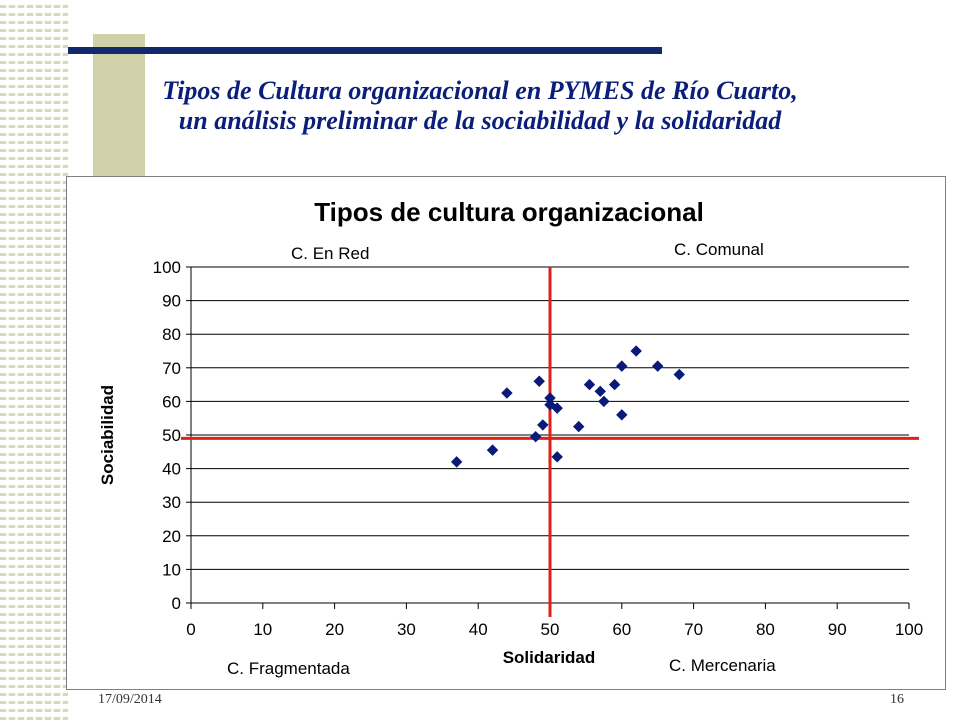 Image resolution: width=960 pixels, height=720 pixels. I want to click on quadrant-label-top-right: C. Comunal, so click(719, 249).